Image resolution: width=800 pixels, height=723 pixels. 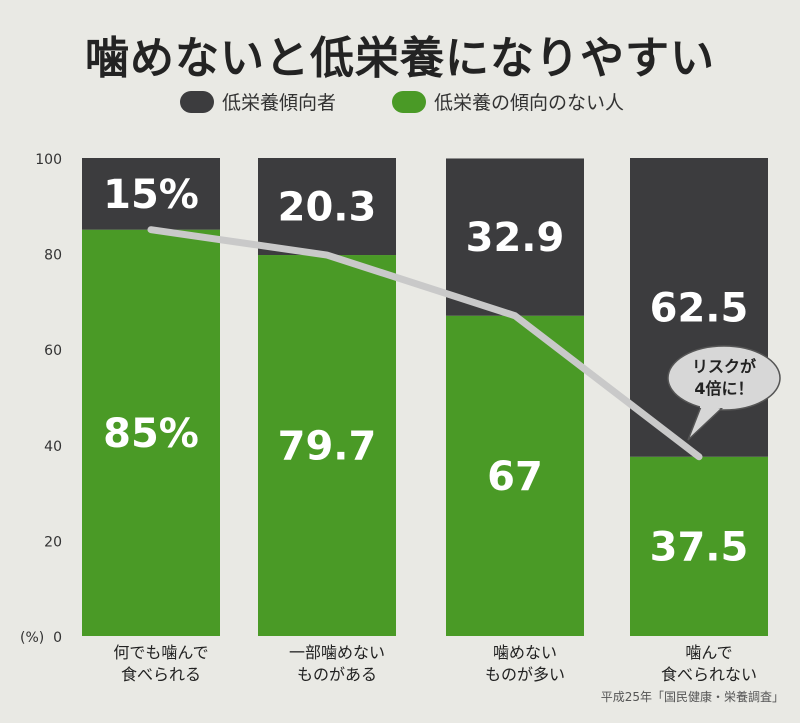 I want to click on legend-swatch-green, so click(x=409, y=101).